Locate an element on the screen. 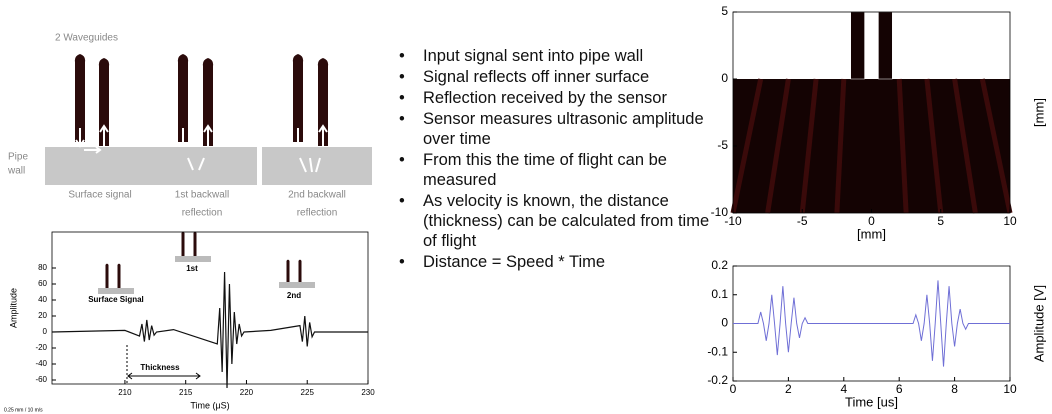 This screenshot has height=414, width=1052. x-tick-label: 225 is located at coordinates (308, 392).